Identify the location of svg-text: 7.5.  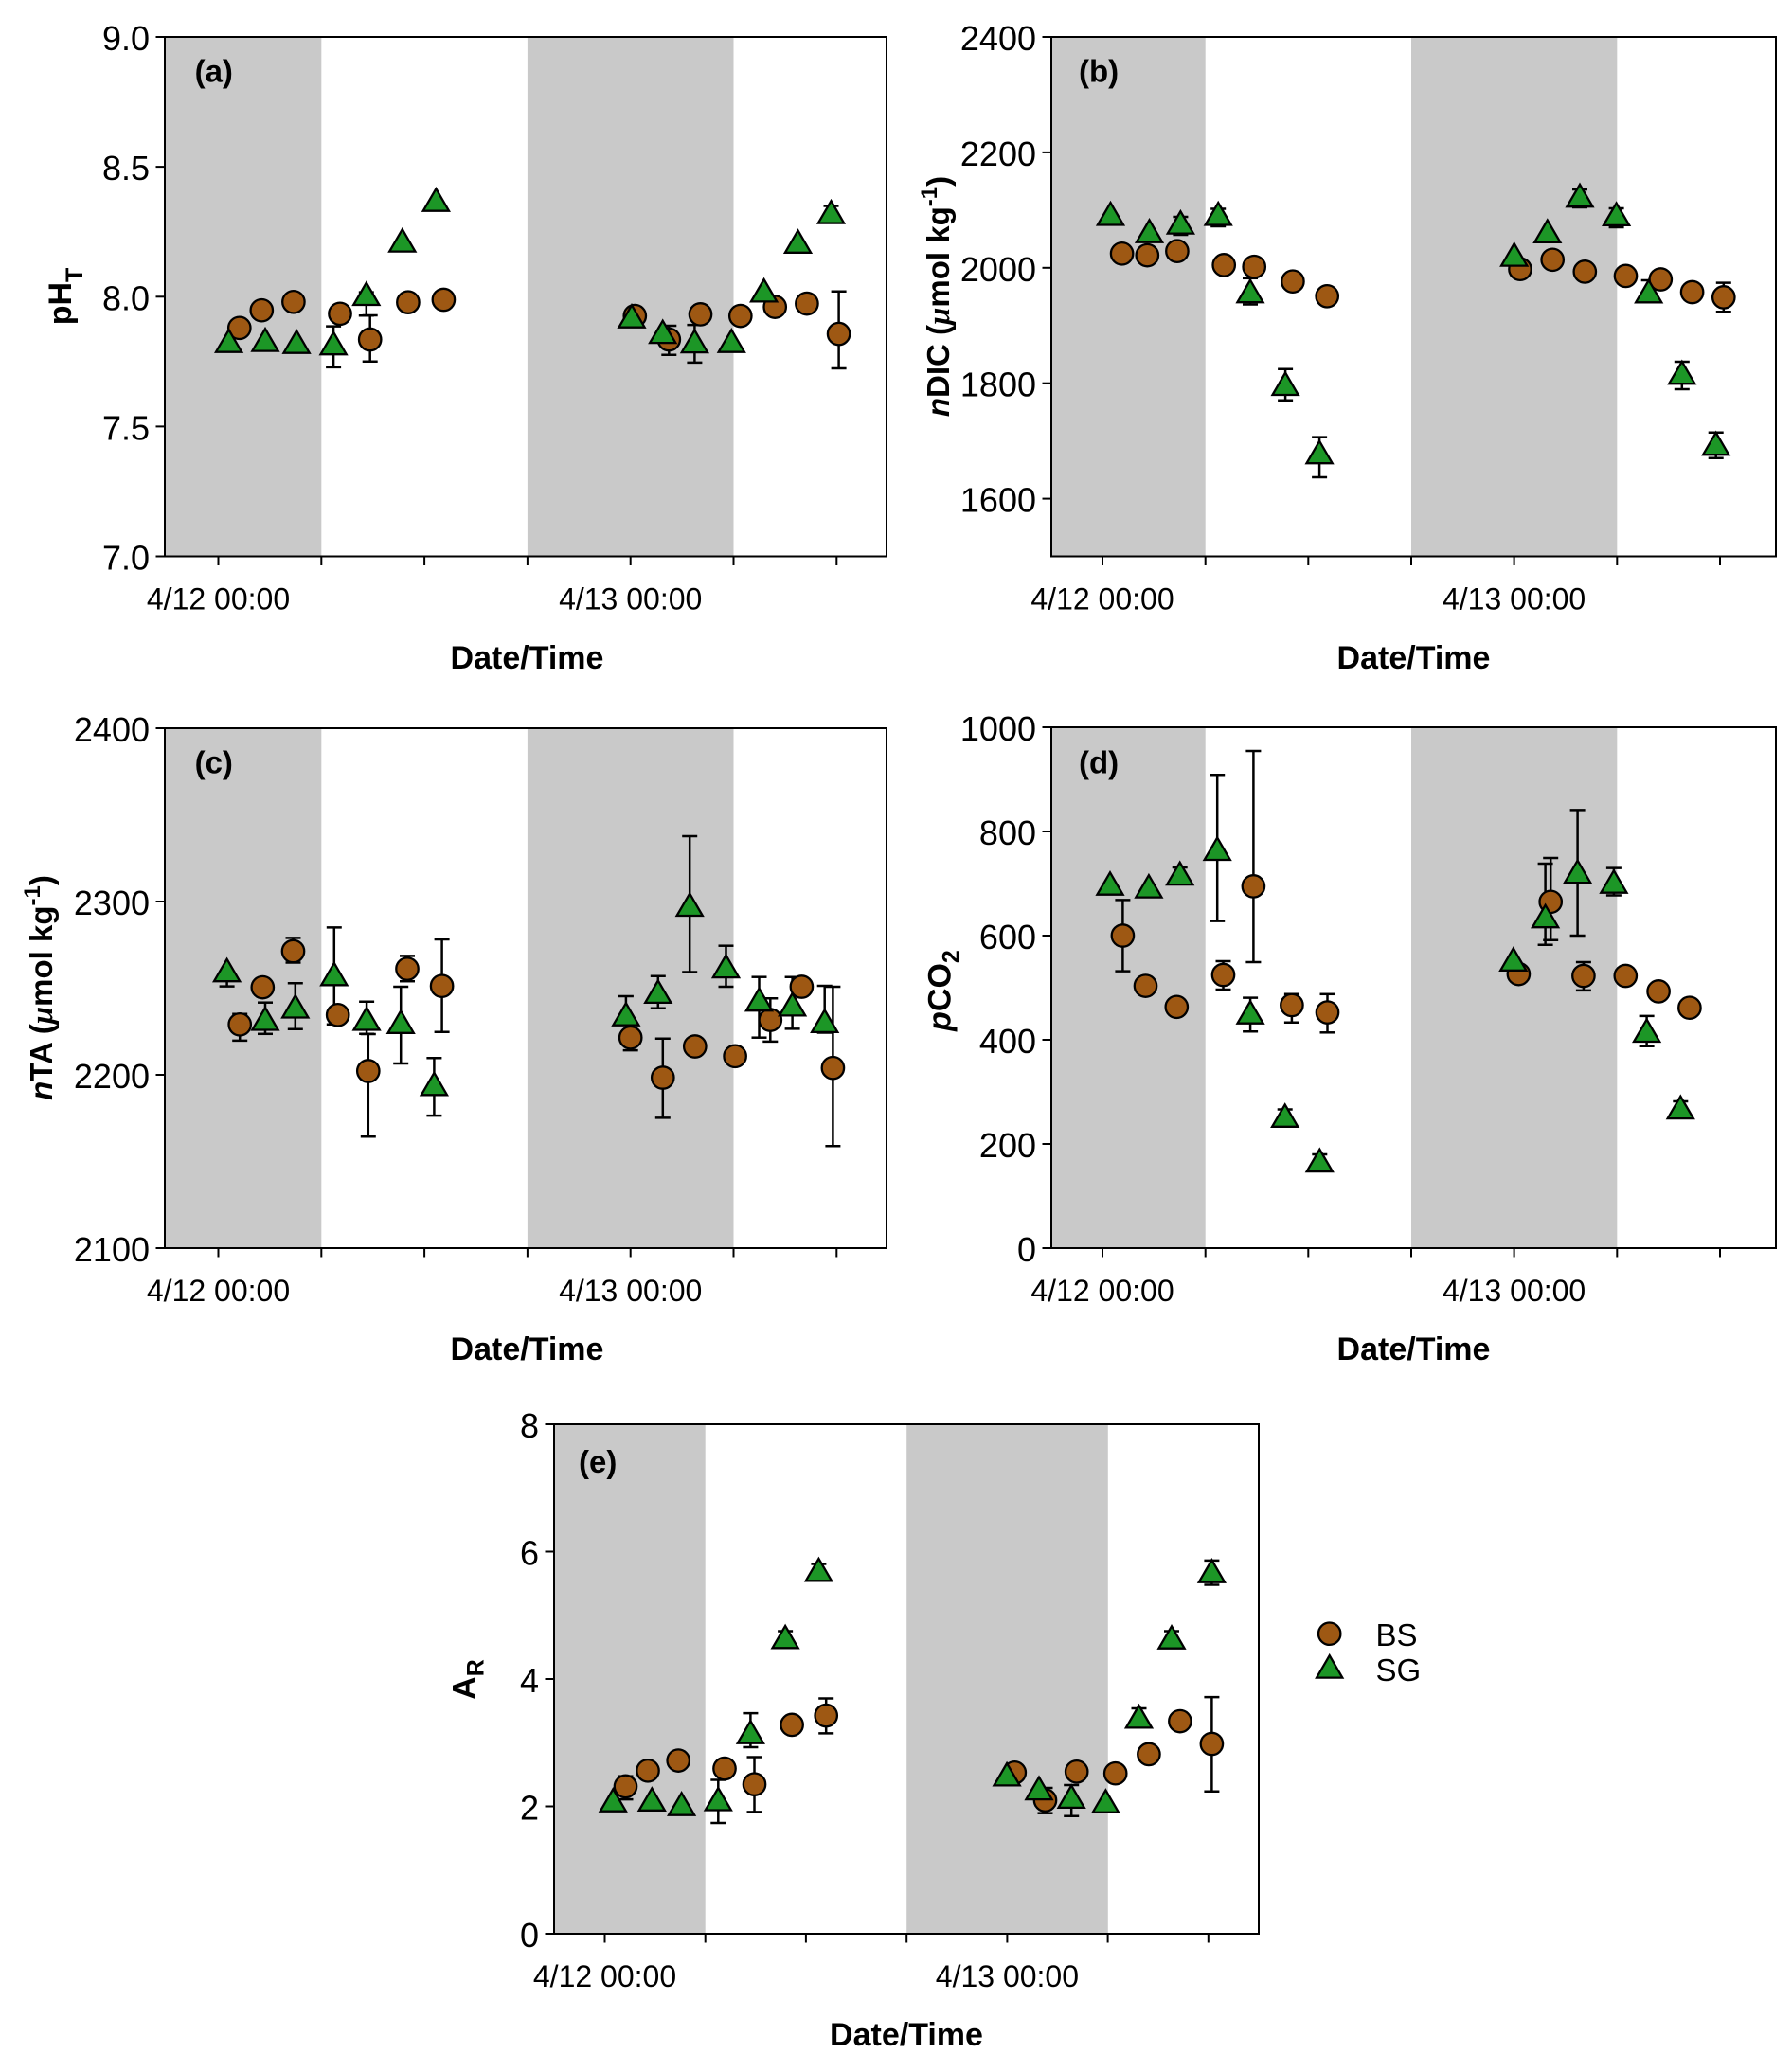
(126, 427).